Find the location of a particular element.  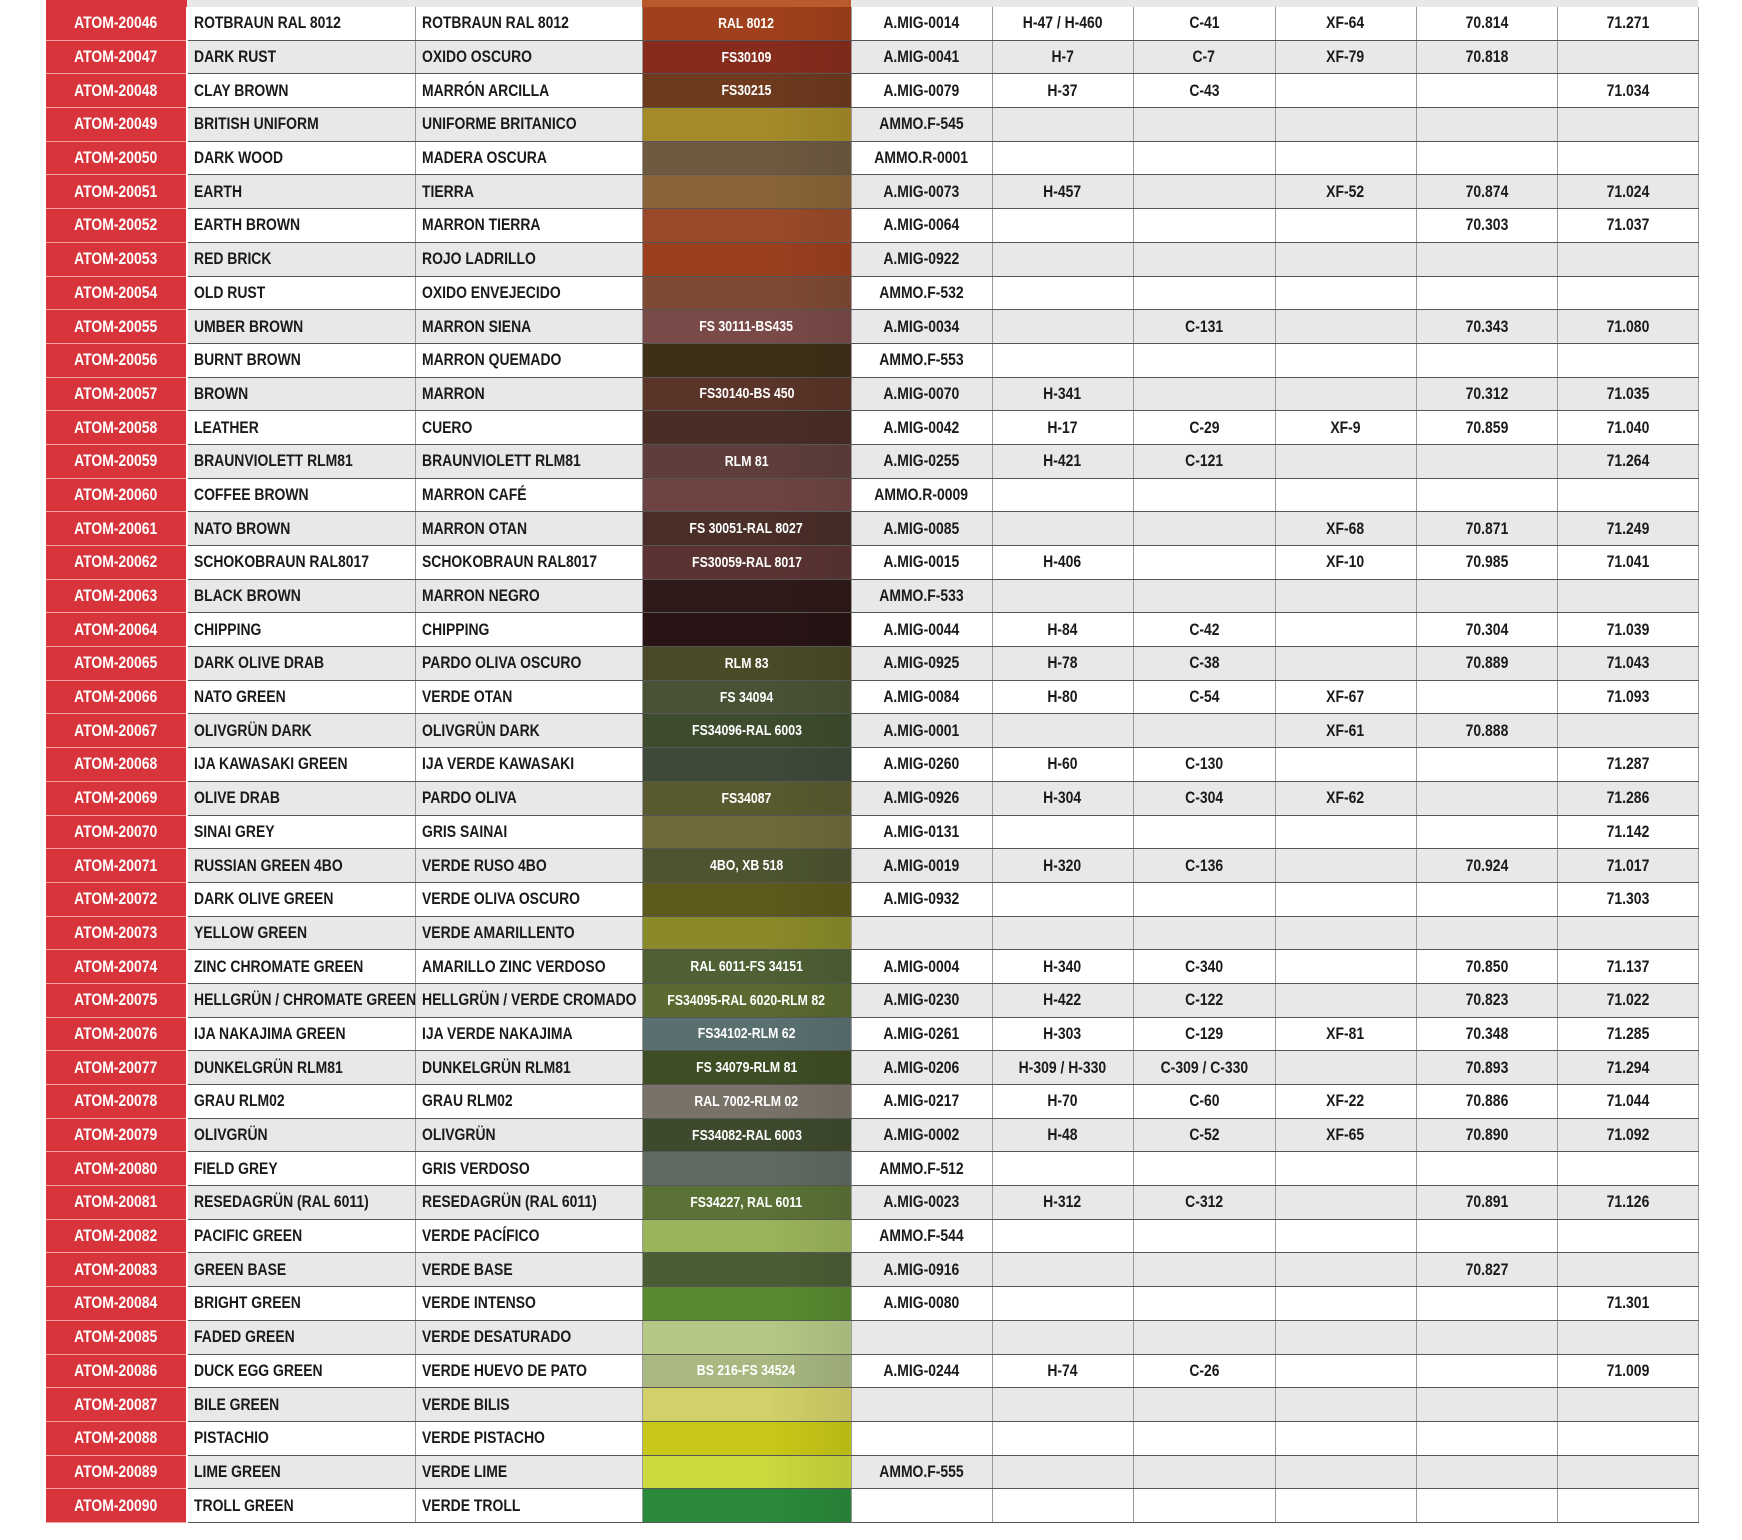

gunze-c-code-cell: C-52 is located at coordinates (1204, 1135).